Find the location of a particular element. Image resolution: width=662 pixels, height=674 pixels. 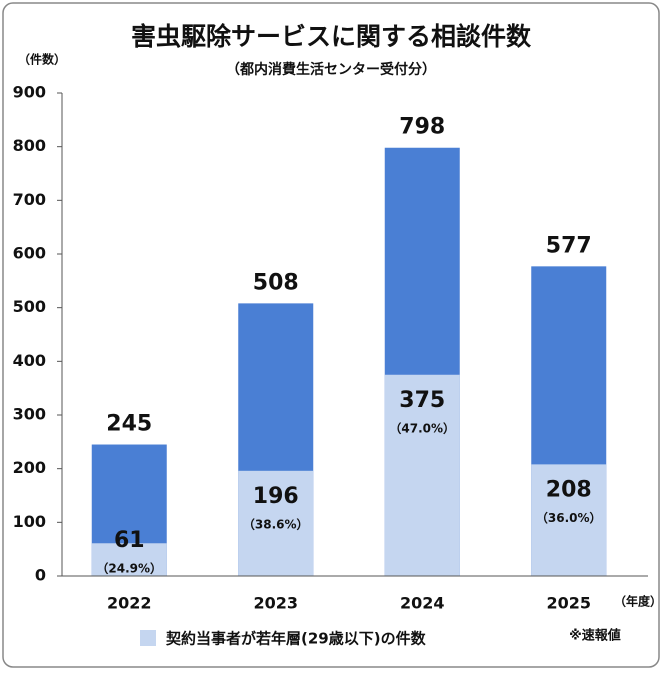

y-tick-label: 200 is located at coordinates (29, 467).